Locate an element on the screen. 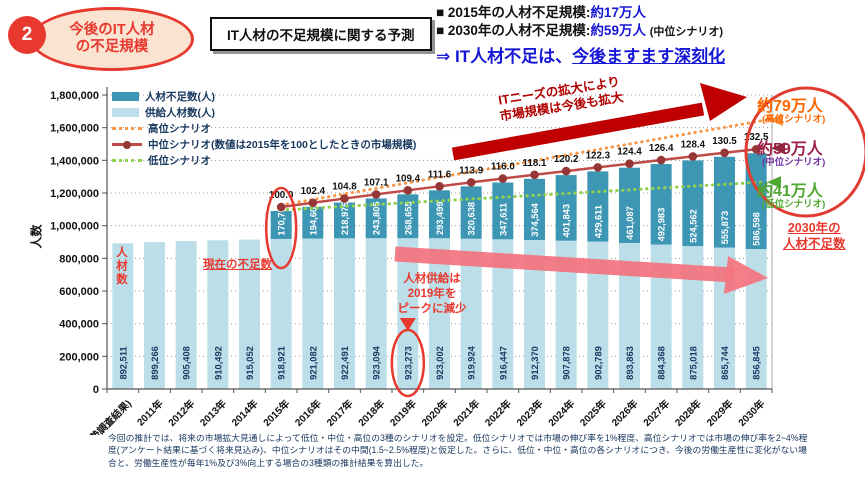 This screenshot has width=865, height=479. x-tick-label: 2027年 is located at coordinates (656, 413).